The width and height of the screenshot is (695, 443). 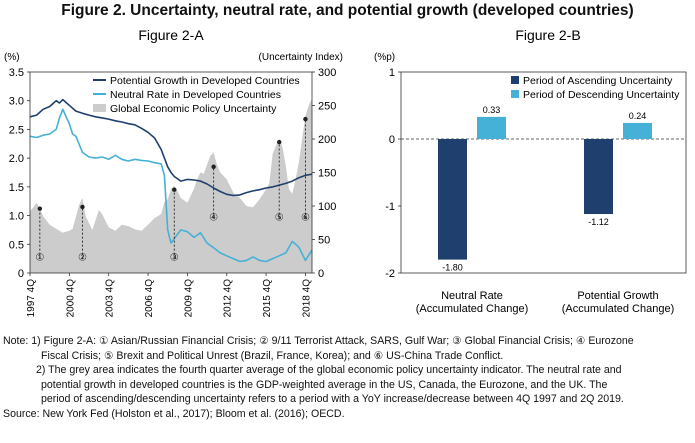 What do you see at coordinates (327, 174) in the screenshot?
I see `right-tick-label: 150` at bounding box center [327, 174].